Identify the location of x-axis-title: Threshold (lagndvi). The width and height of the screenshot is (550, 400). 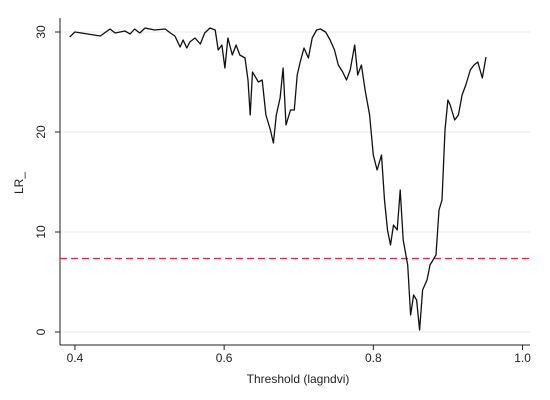
(298, 379).